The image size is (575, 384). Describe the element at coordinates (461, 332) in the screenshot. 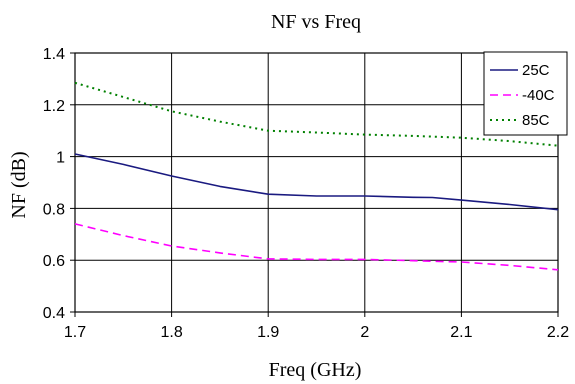

I see `x-tick-label: 2.1` at that location.